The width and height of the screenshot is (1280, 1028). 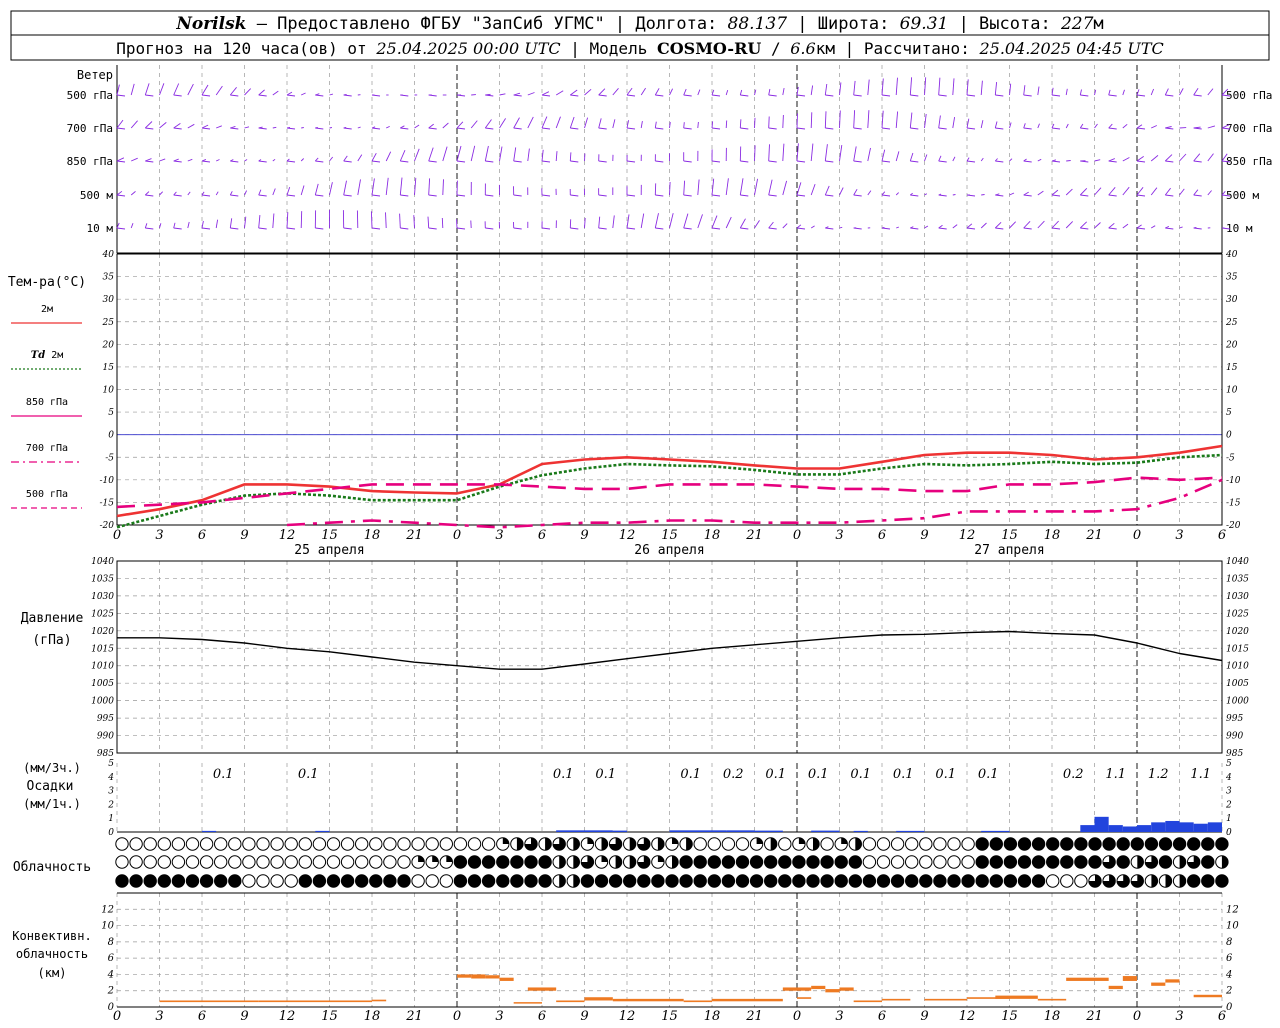 What do you see at coordinates (542, 1016) in the screenshot?
I see `bottom-hour-label: 6` at bounding box center [542, 1016].